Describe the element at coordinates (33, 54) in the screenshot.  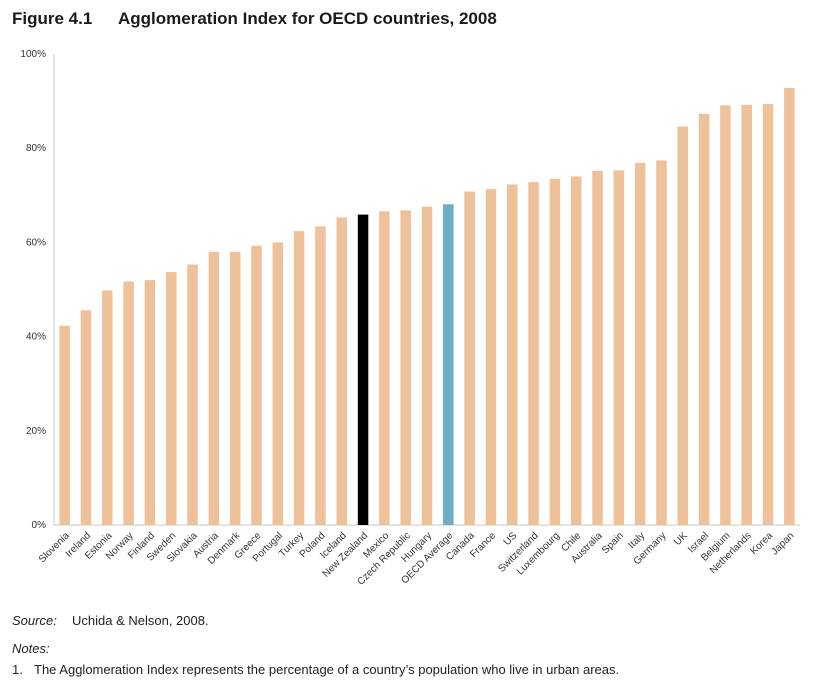
I see `y-tick-label: 100%` at that location.